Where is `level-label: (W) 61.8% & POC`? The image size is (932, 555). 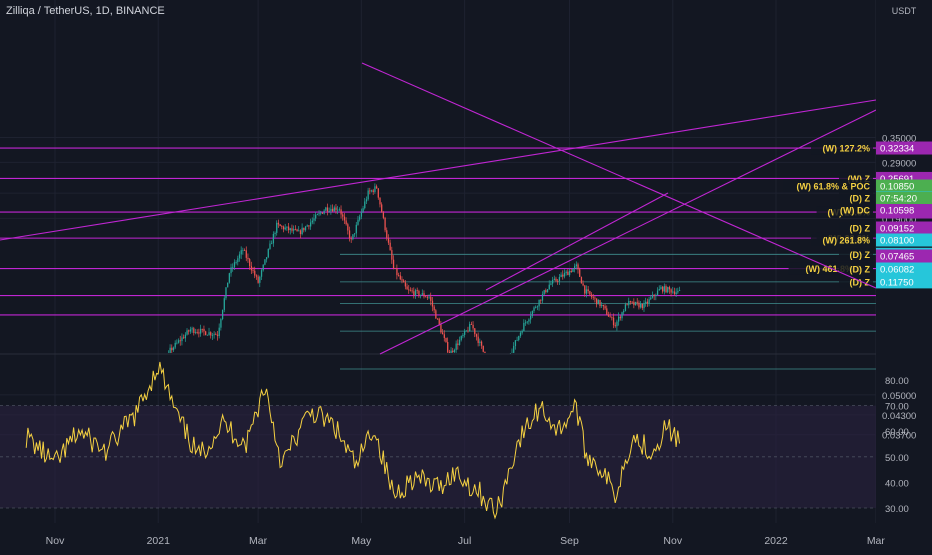 level-label: (W) 61.8% & POC is located at coordinates (833, 187).